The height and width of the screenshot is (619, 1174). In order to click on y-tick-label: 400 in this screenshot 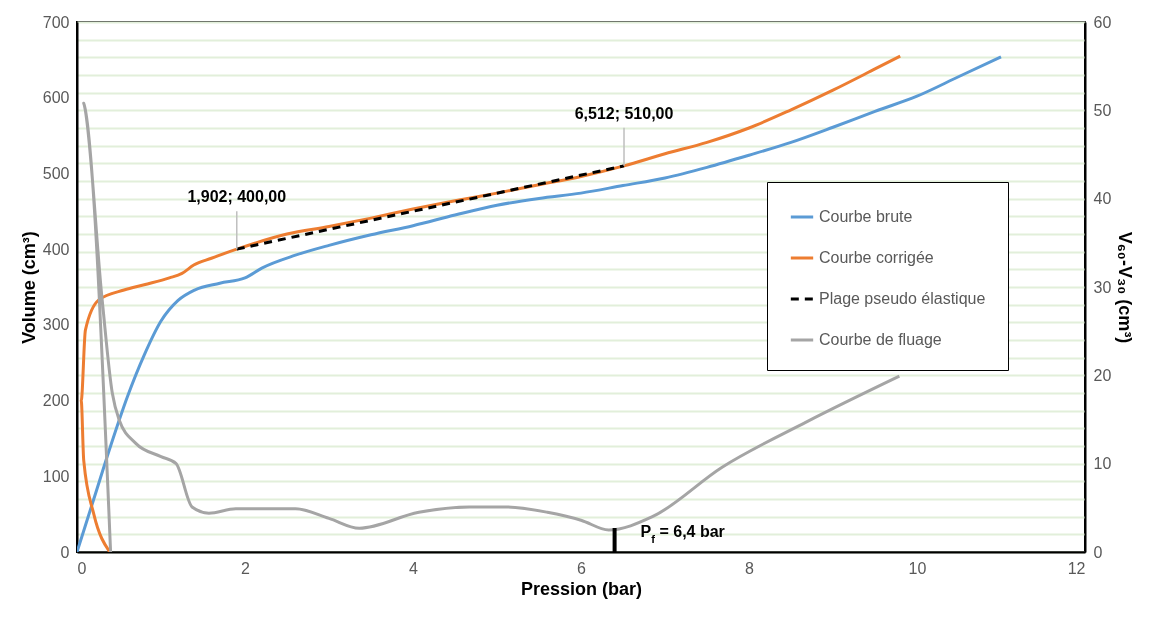, I will do `click(56, 249)`.